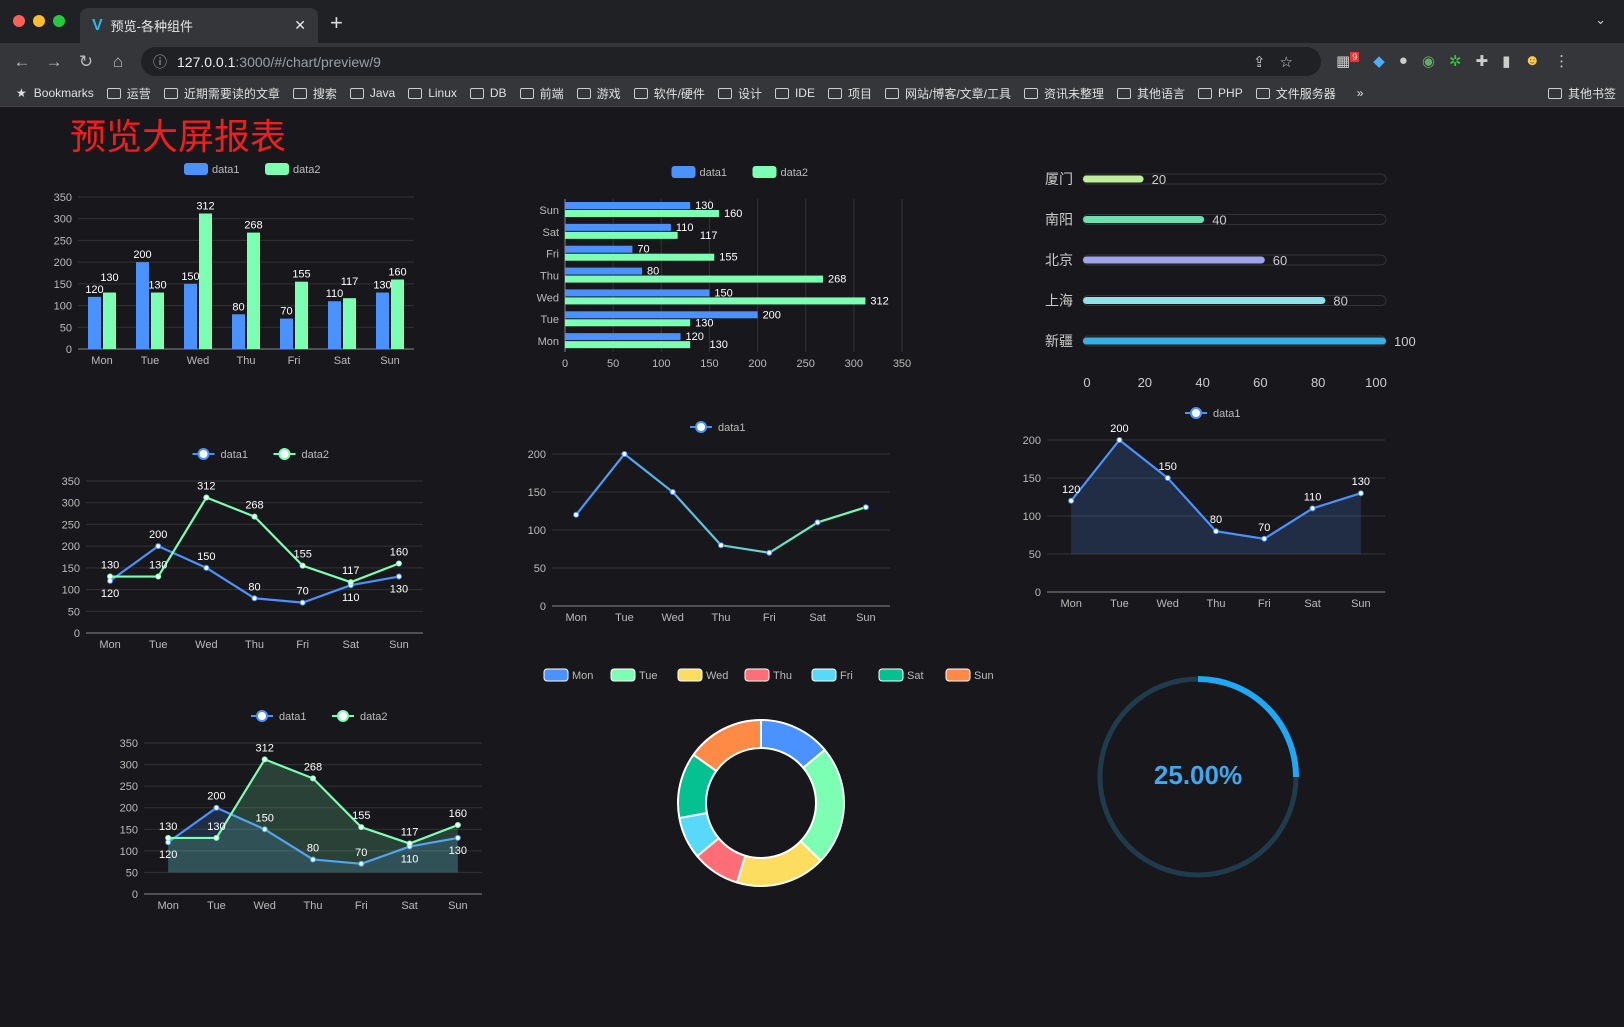 The image size is (1624, 1027). Describe the element at coordinates (300, 25) in the screenshot. I see `close-tab-icon: ✕` at that location.